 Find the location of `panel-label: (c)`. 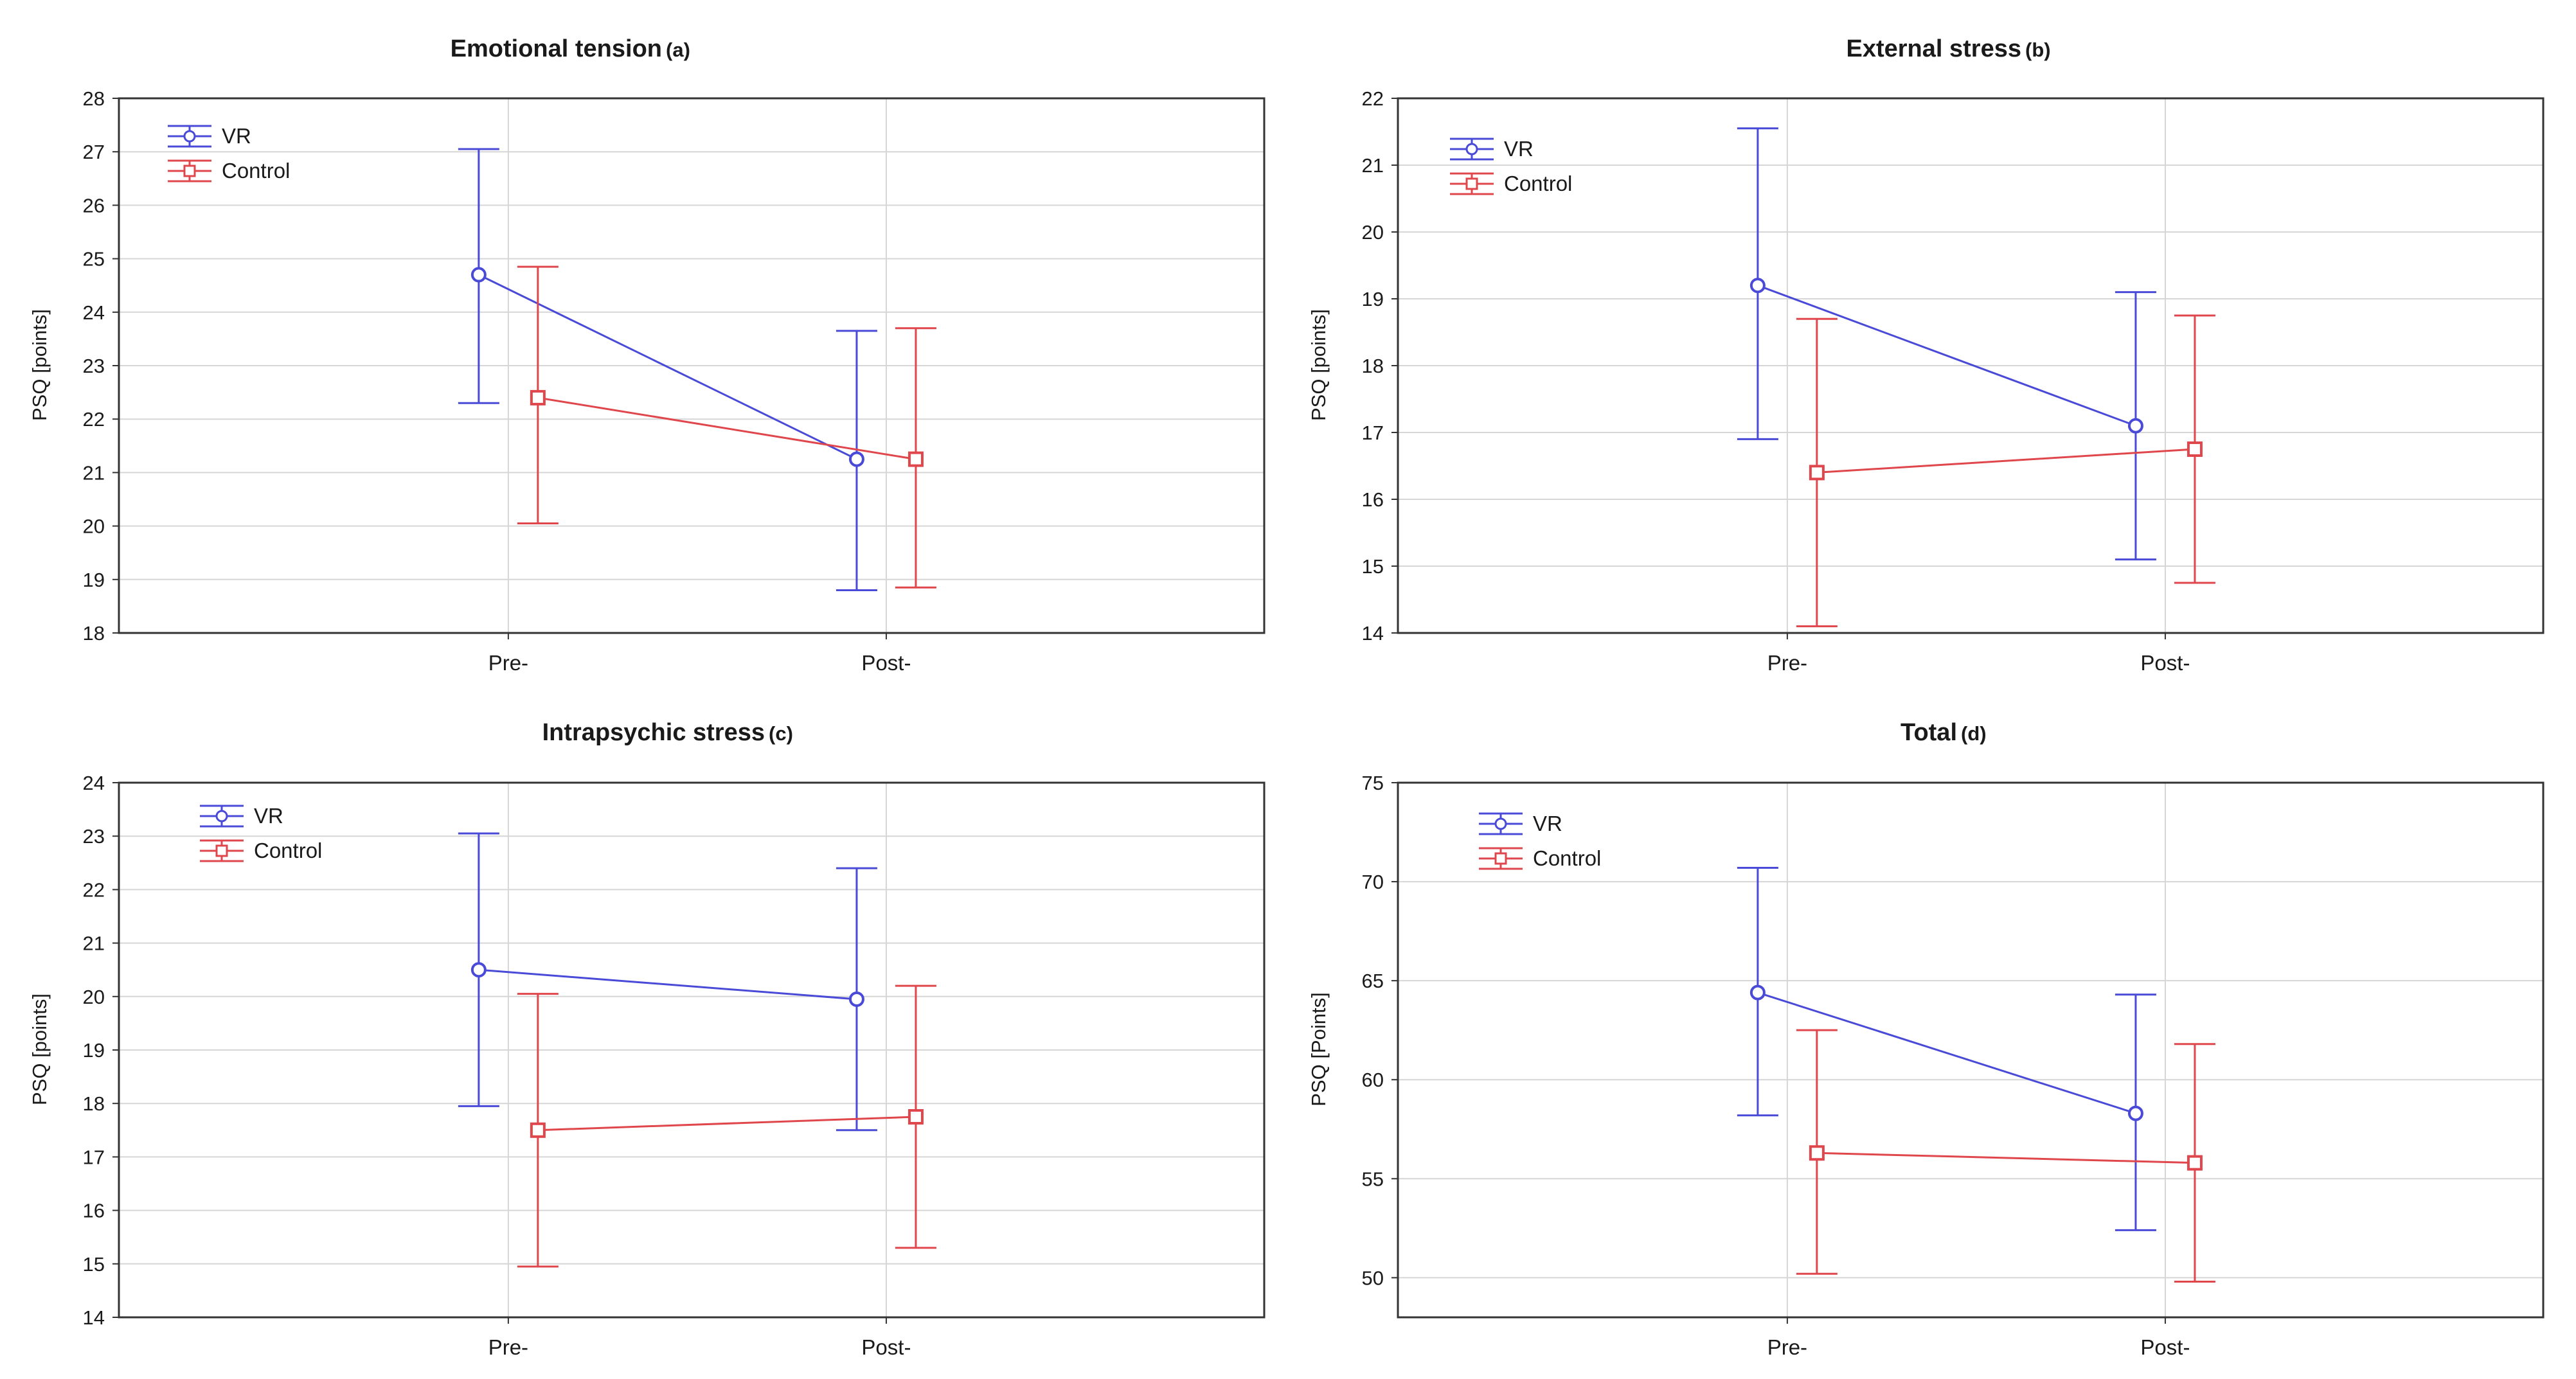

panel-label: (c) is located at coordinates (781, 733).